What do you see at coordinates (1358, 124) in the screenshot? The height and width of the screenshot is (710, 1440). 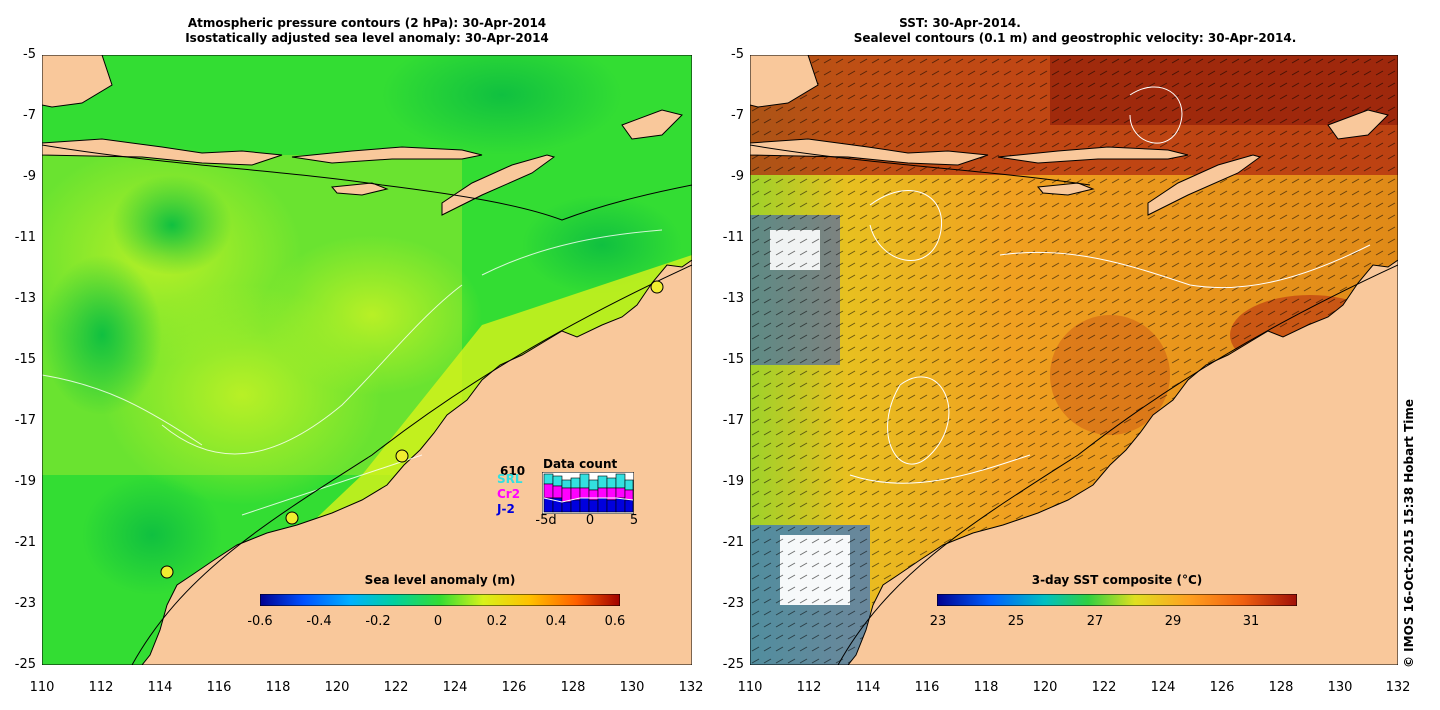 I see `banda-islands-sst` at bounding box center [1358, 124].